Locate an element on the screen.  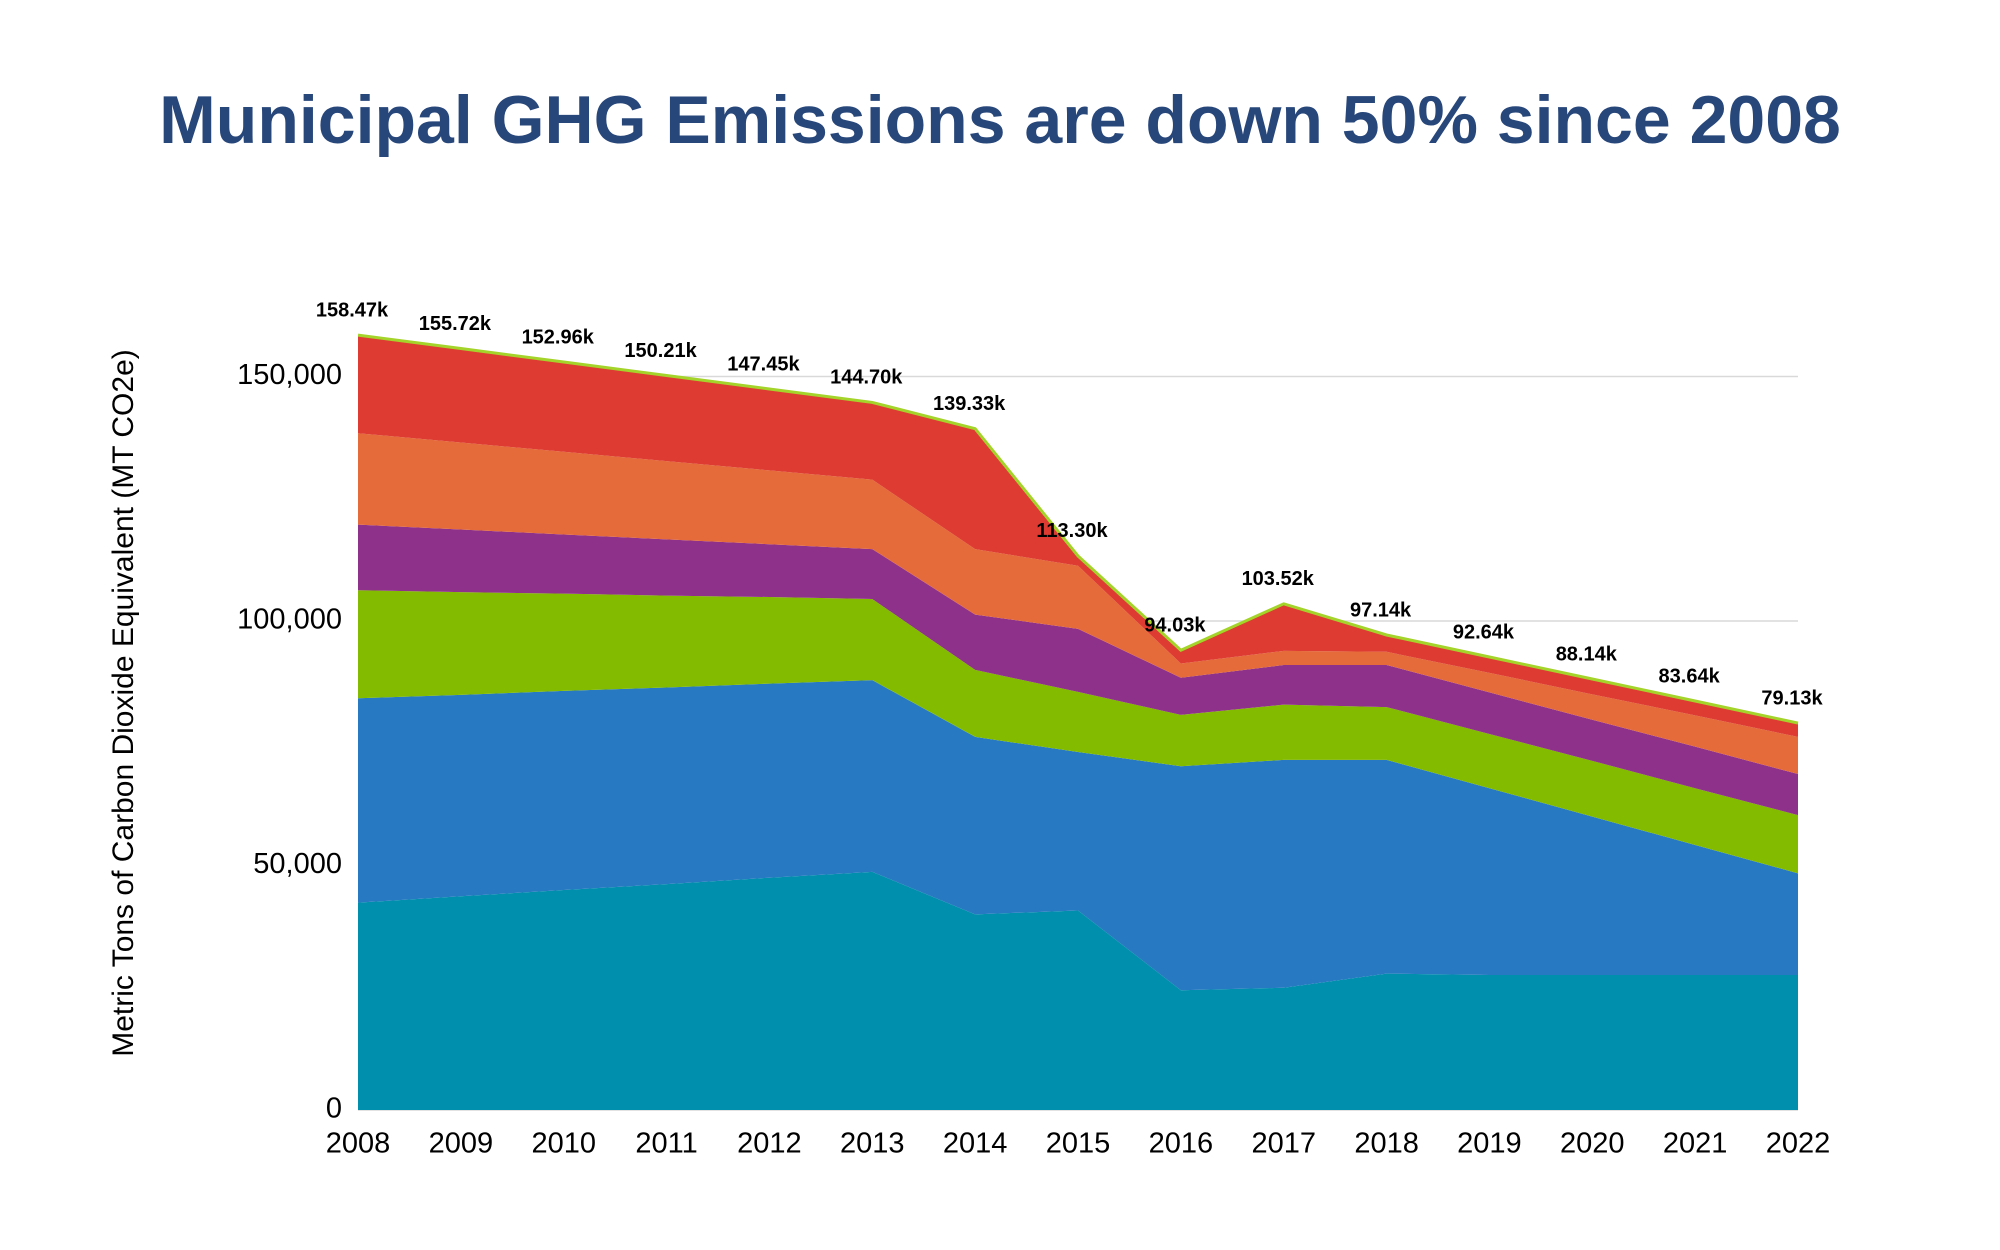
x-tick-label: 2022 is located at coordinates (1798, 1144).